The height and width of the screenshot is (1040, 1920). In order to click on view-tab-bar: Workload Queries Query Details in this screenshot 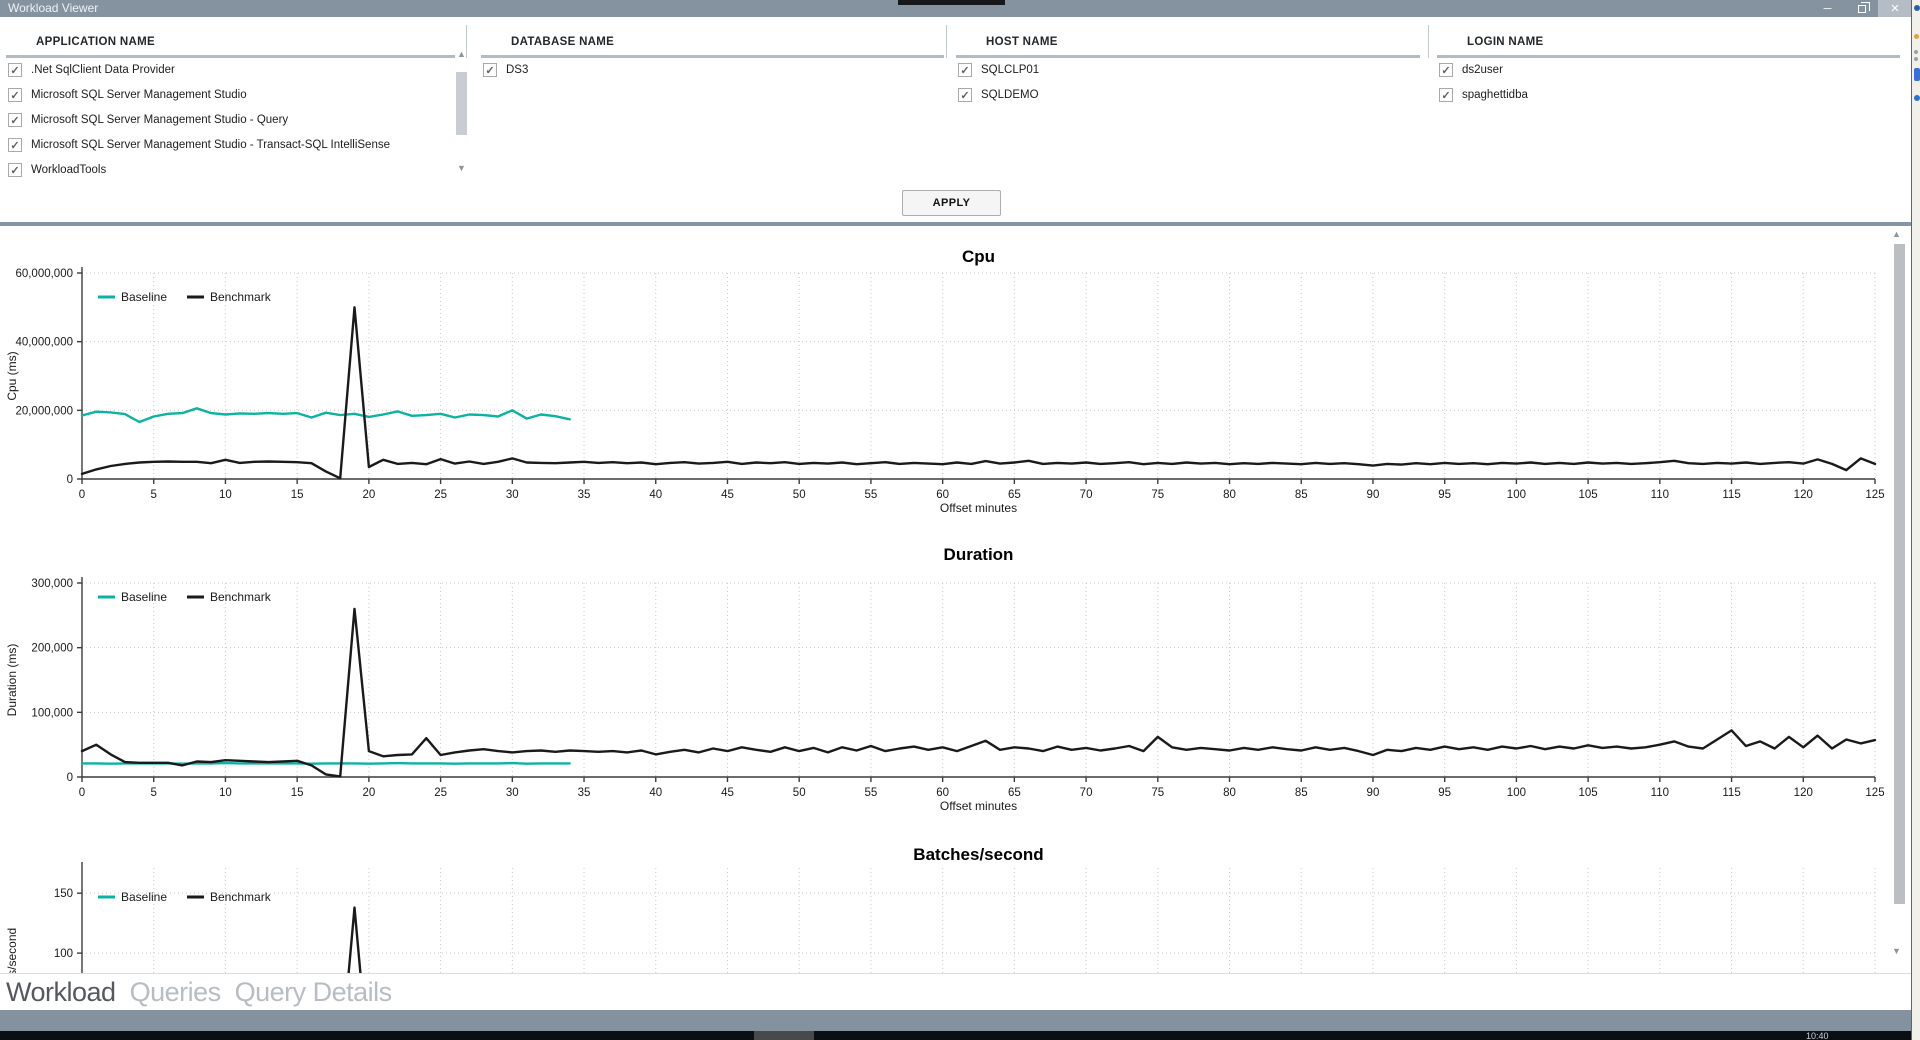, I will do `click(955, 991)`.